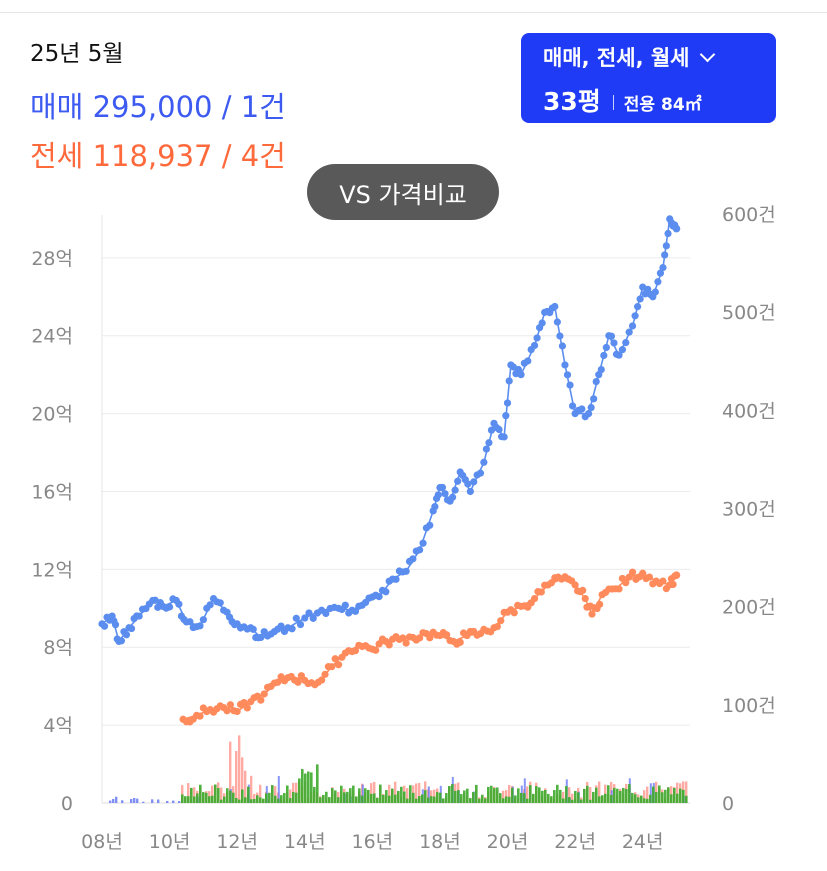 The image size is (827, 871). I want to click on vs-compare-button: VS 가격비교, so click(403, 192).